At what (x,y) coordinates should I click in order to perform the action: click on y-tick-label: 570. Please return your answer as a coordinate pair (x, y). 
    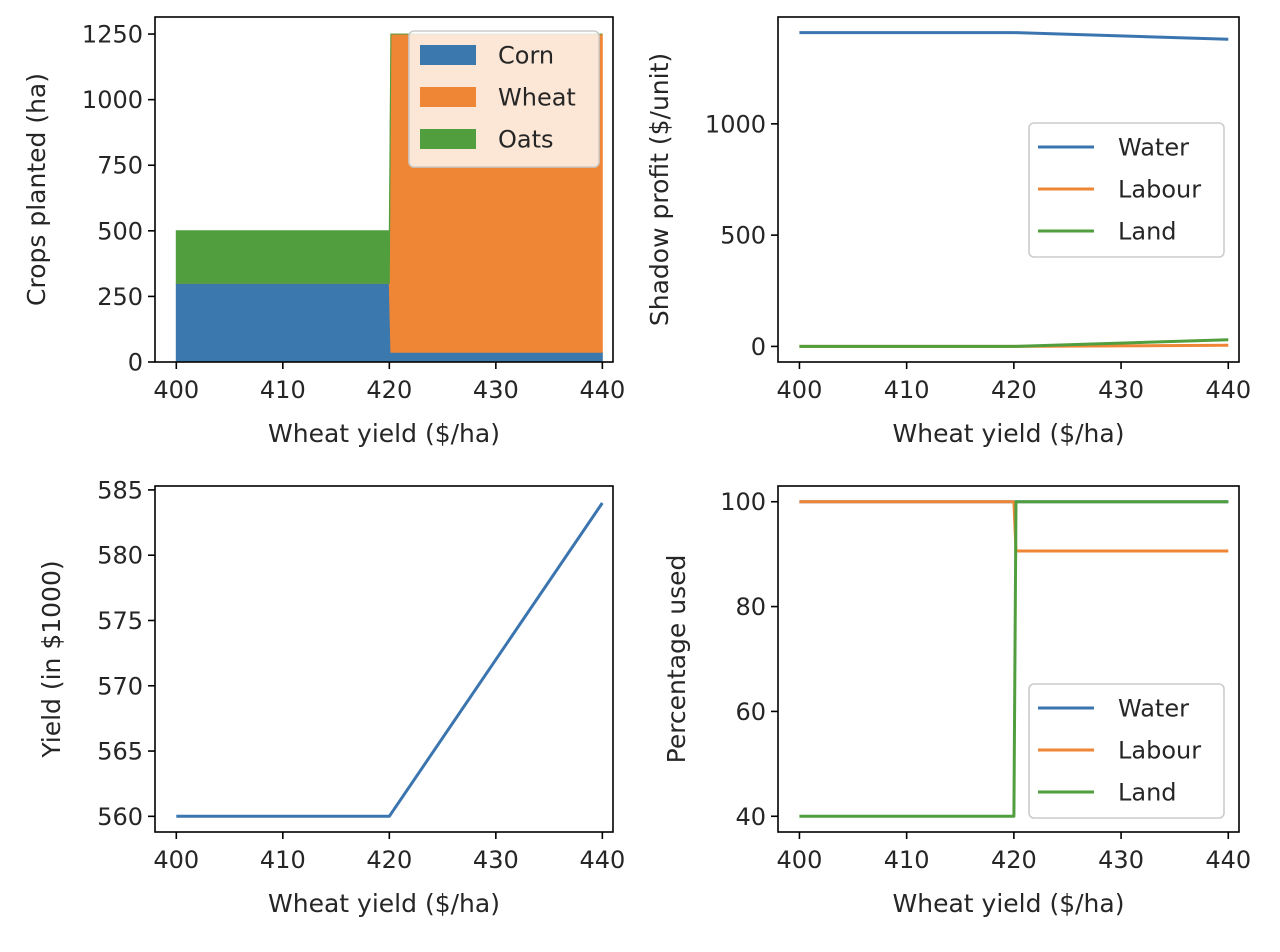
    Looking at the image, I should click on (120, 686).